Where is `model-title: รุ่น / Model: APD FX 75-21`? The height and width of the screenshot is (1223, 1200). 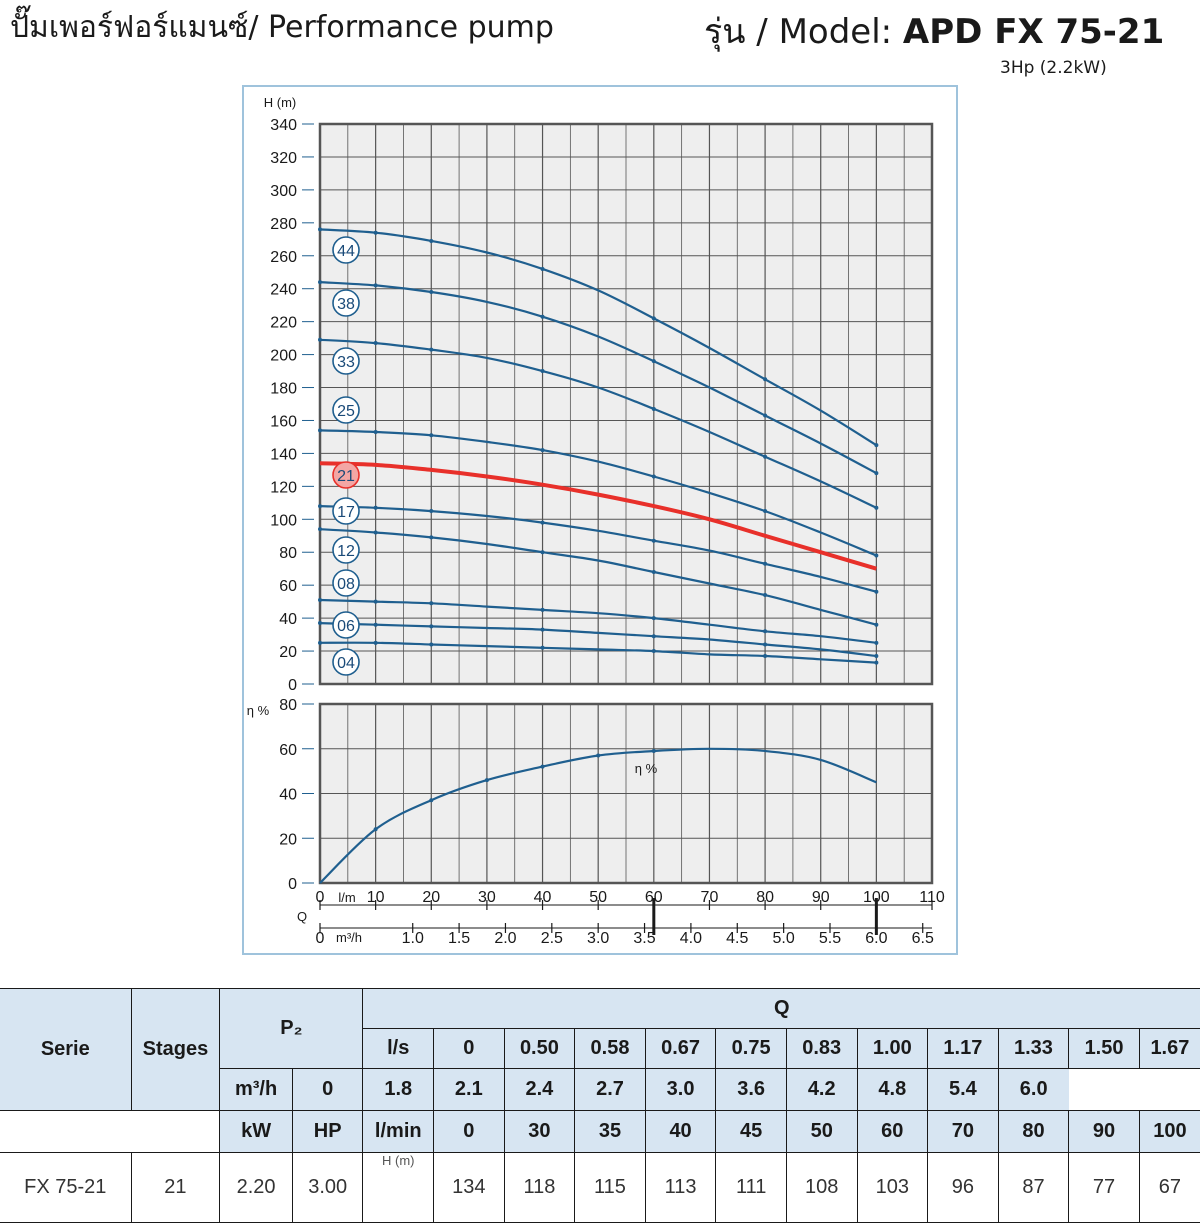 model-title: รุ่น / Model: APD FX 75-21 is located at coordinates (934, 31).